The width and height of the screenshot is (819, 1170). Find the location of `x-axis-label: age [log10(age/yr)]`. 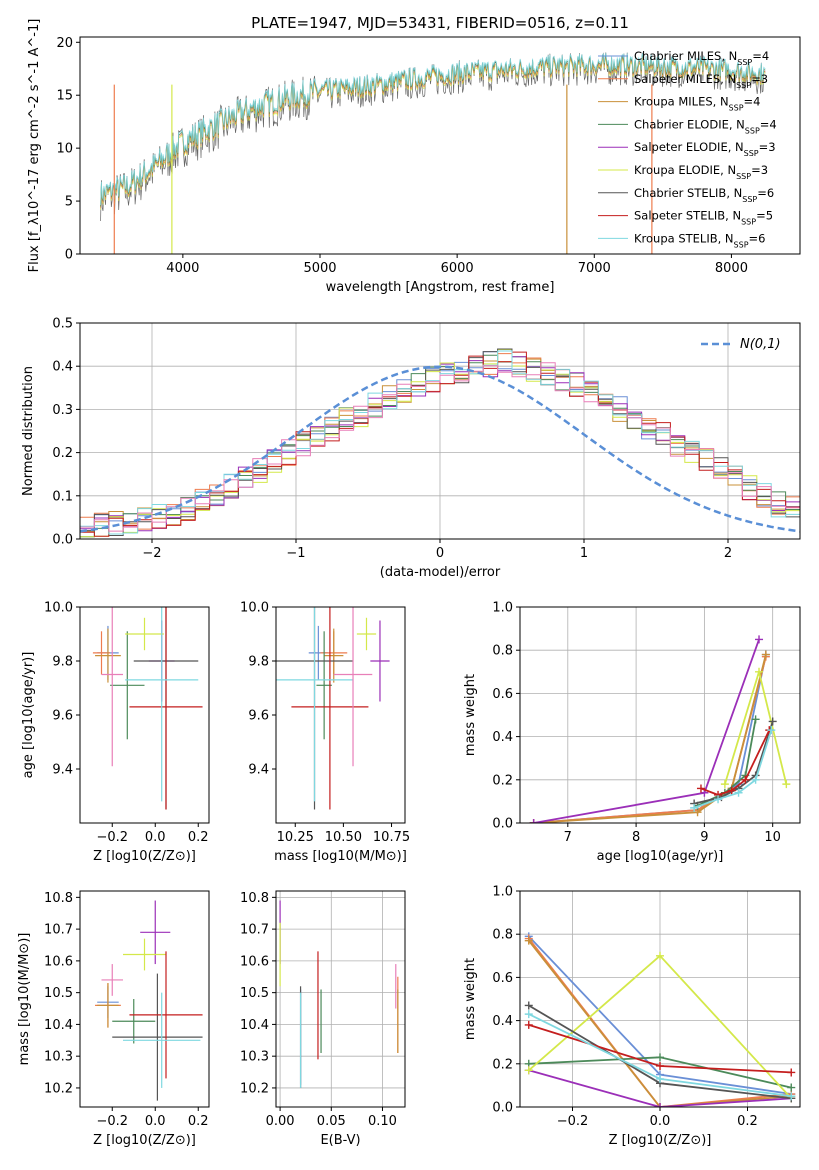

x-axis-label: age [log10(age/yr)] is located at coordinates (660, 856).